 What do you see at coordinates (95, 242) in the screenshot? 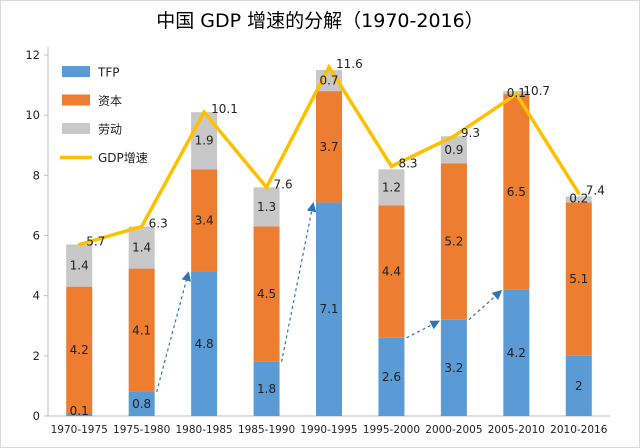
I see `gdp-growth-value-label: 5.7` at bounding box center [95, 242].